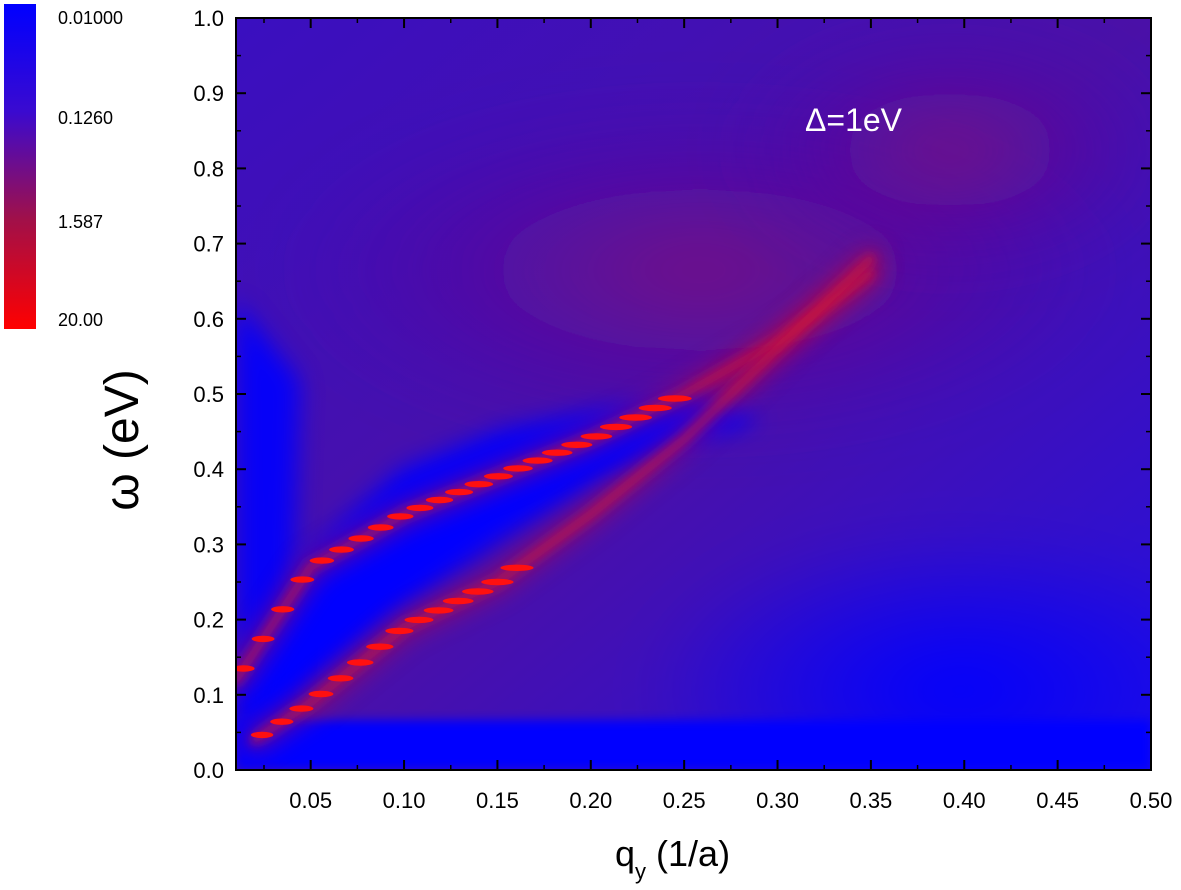 Image resolution: width=1181 pixels, height=890 pixels. What do you see at coordinates (208, 620) in the screenshot?
I see `y-tick-label: 0.2` at bounding box center [208, 620].